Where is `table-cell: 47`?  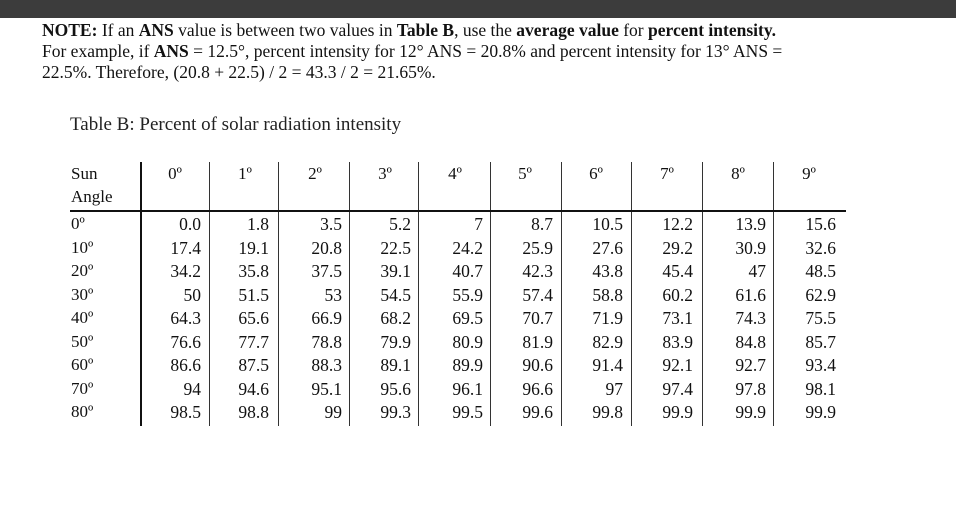
table-cell: 47 is located at coordinates (757, 271).